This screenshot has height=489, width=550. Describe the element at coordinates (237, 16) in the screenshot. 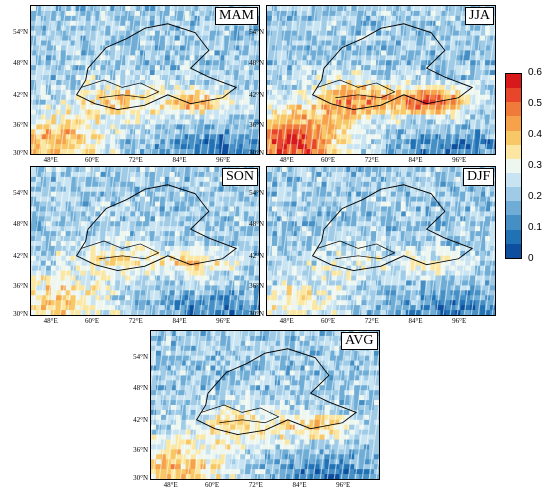

I see `season-label: MAM` at that location.